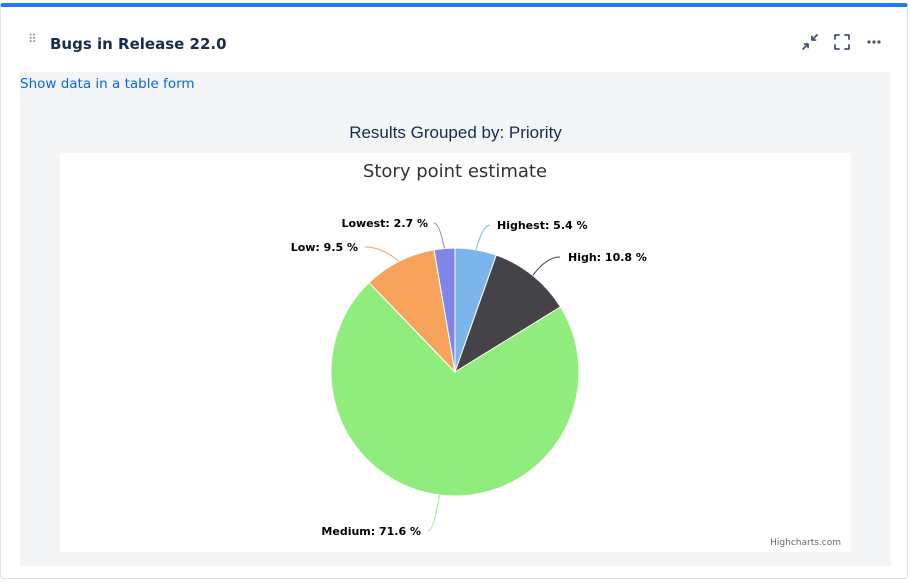 The image size is (910, 582). What do you see at coordinates (382, 254) in the screenshot?
I see `connector-low` at bounding box center [382, 254].